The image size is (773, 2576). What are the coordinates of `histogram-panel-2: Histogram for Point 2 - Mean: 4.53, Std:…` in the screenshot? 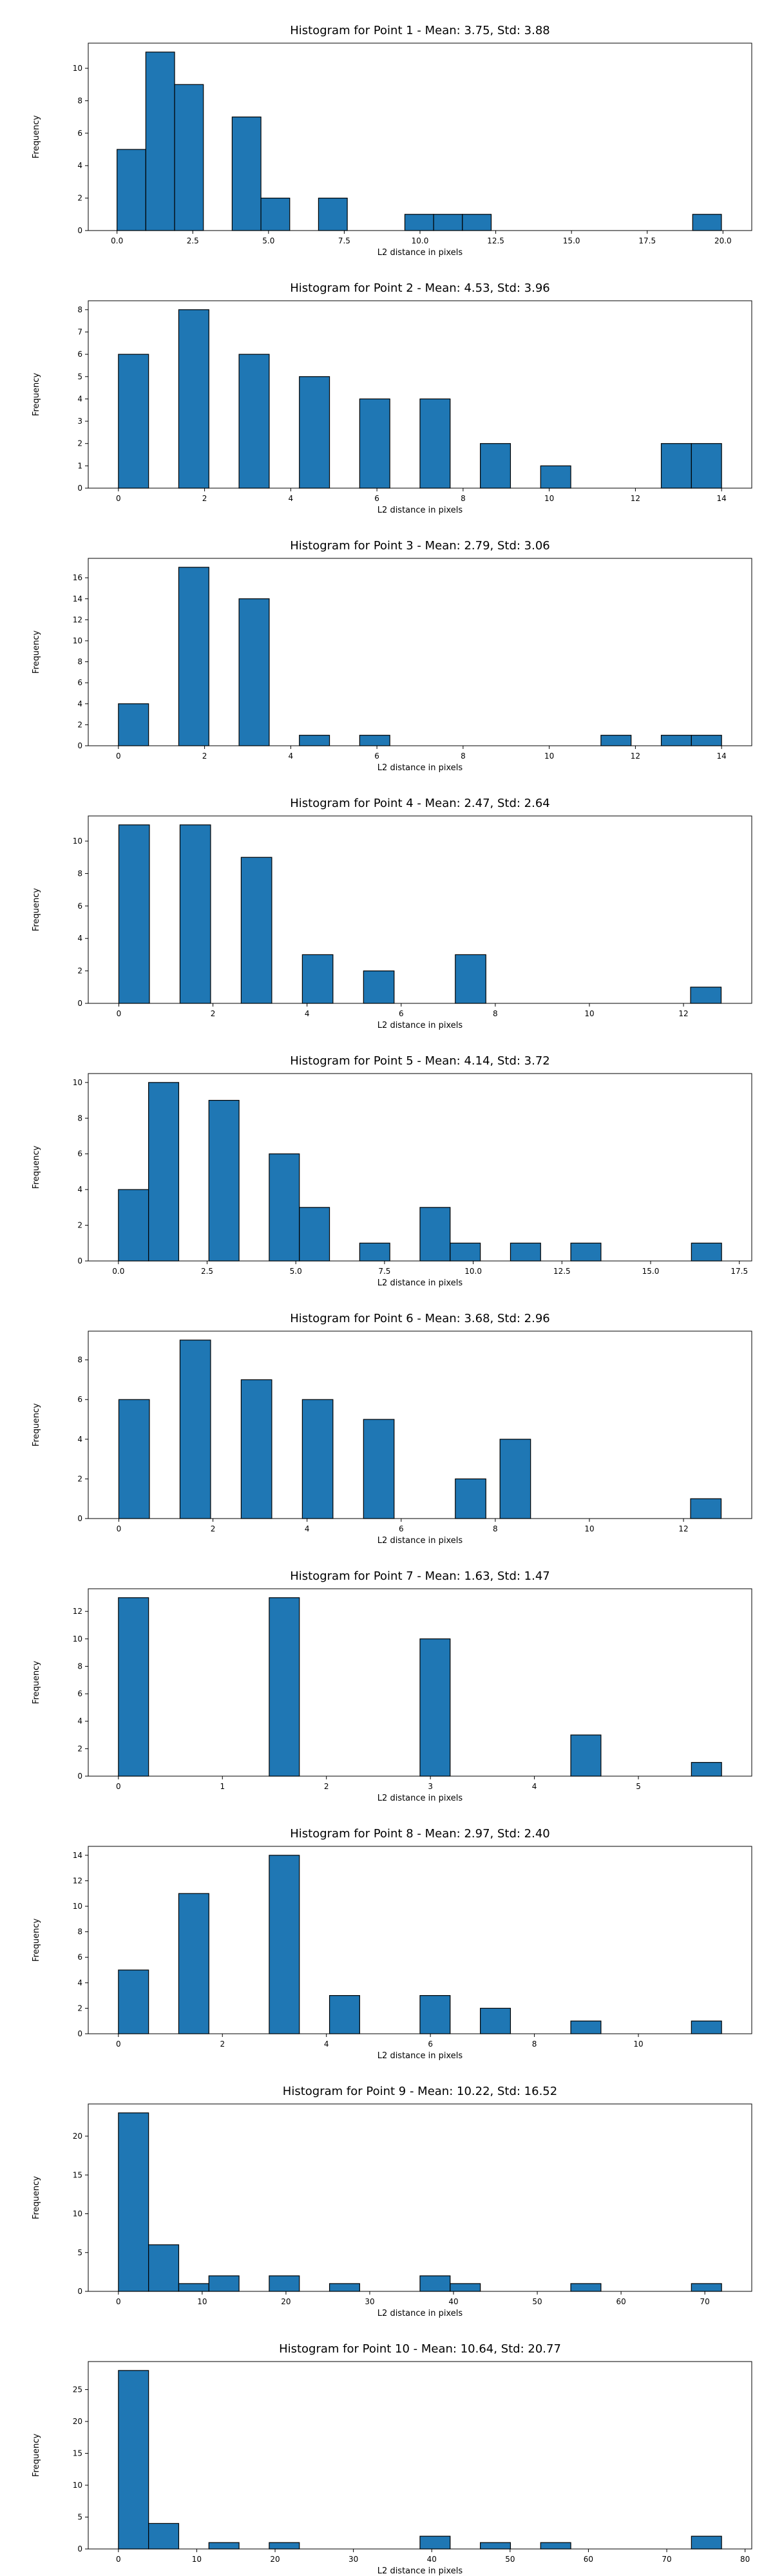 It's located at (392, 398).